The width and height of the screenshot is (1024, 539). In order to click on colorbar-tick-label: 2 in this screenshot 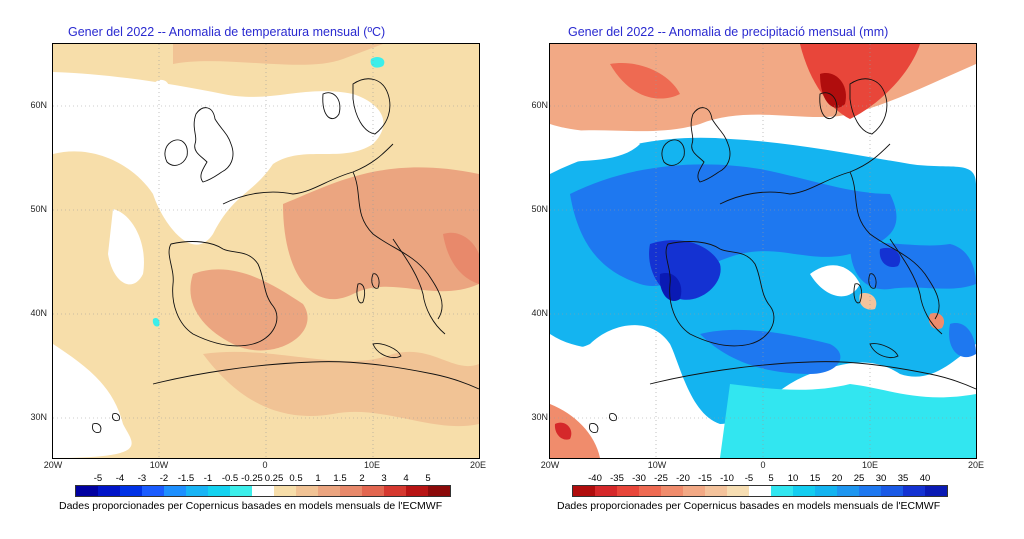, I will do `click(362, 478)`.